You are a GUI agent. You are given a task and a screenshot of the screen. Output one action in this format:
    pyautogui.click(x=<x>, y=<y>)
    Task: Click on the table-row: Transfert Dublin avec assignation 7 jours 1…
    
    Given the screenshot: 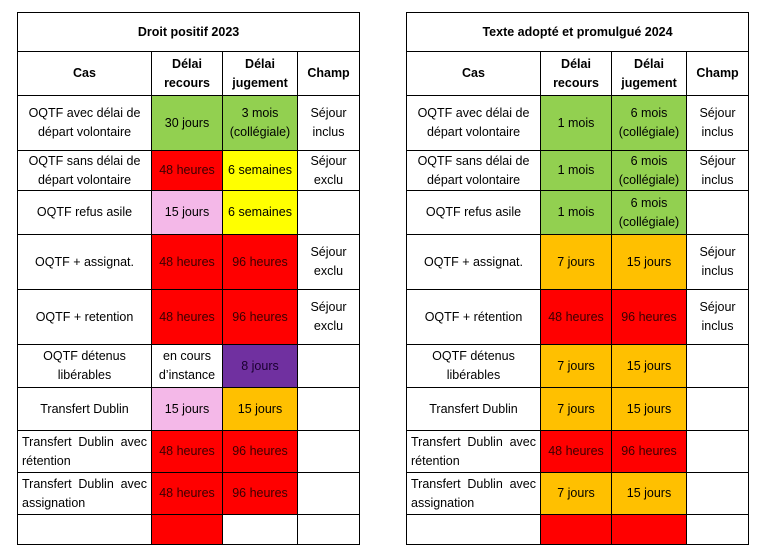 What is the action you would take?
    pyautogui.click(x=578, y=493)
    